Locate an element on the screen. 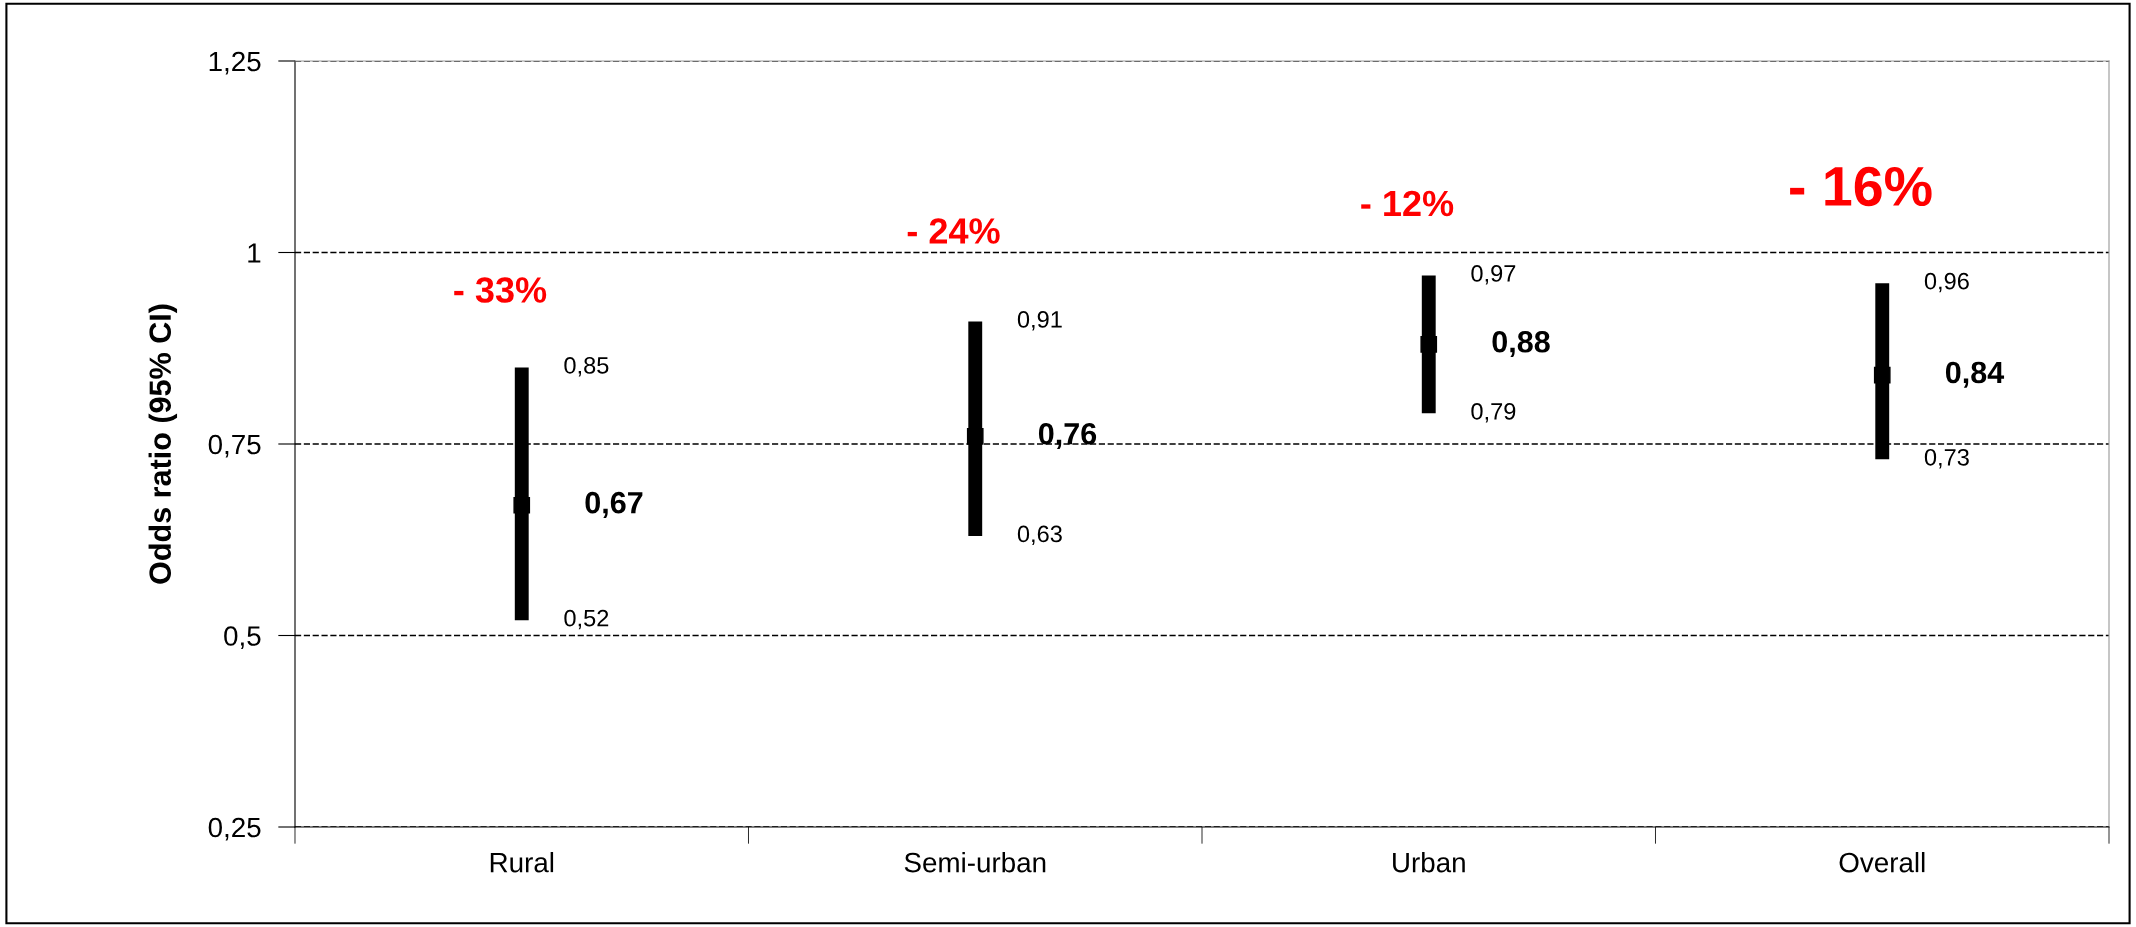 Image resolution: width=2136 pixels, height=927 pixels. y-tick-label: 0,75 is located at coordinates (234, 446).